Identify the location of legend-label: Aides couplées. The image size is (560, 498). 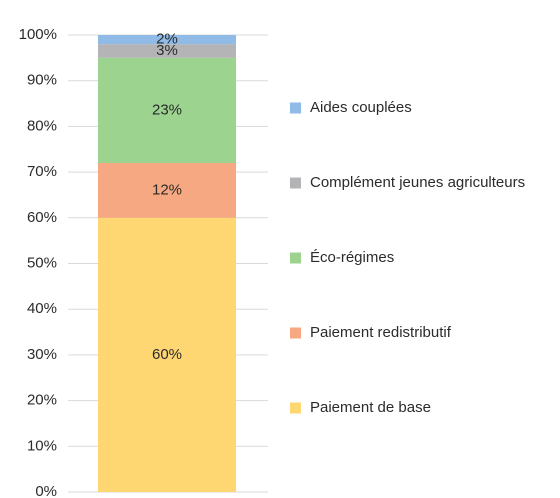
(361, 107).